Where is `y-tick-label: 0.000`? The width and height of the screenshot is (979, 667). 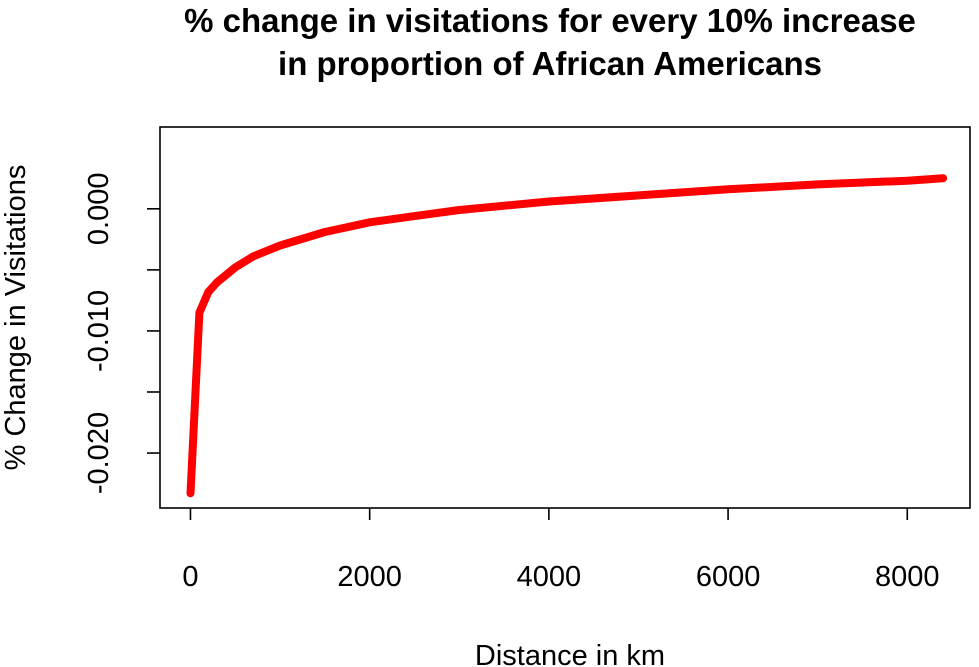
y-tick-label: 0.000 is located at coordinates (99, 209).